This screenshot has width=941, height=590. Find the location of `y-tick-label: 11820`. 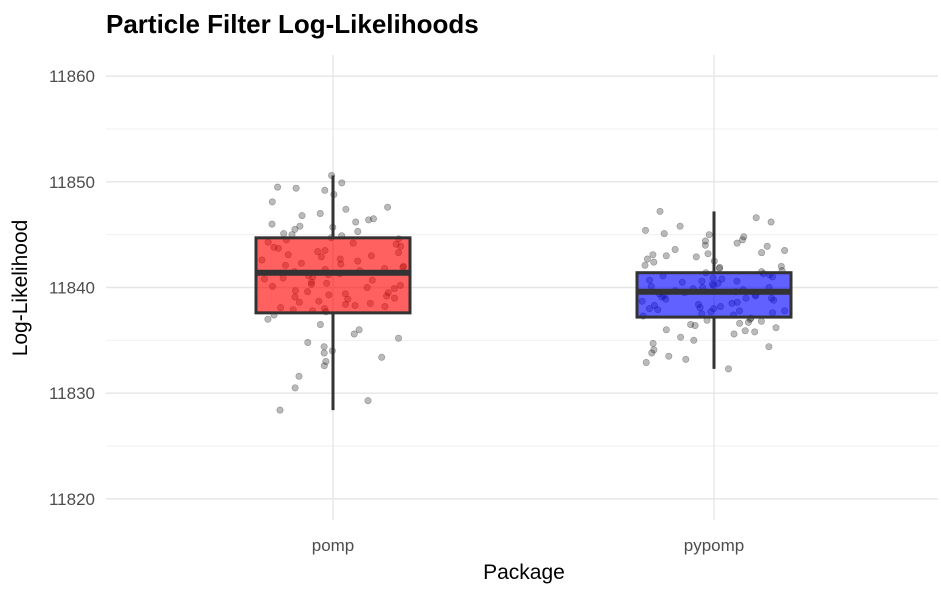

y-tick-label: 11820 is located at coordinates (72, 499).